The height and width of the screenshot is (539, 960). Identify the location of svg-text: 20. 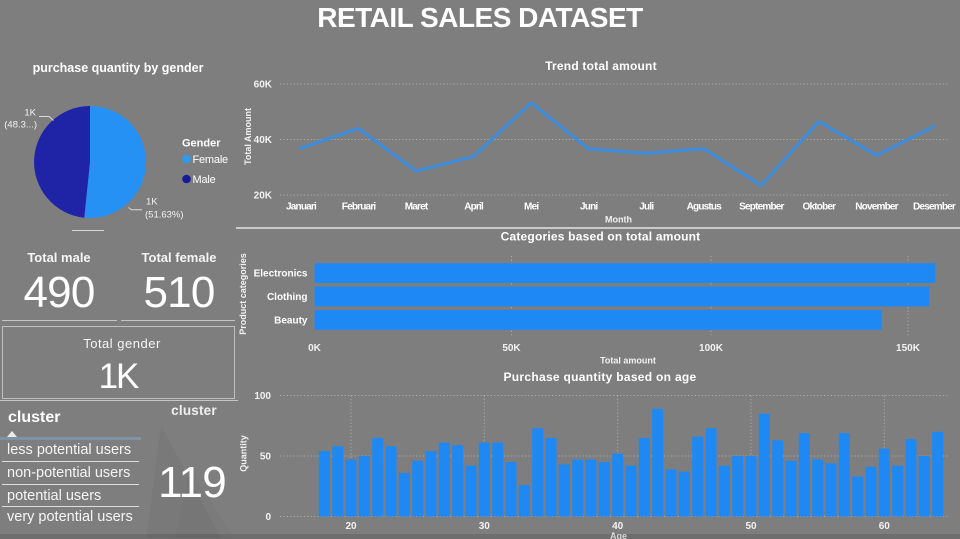
(351, 526).